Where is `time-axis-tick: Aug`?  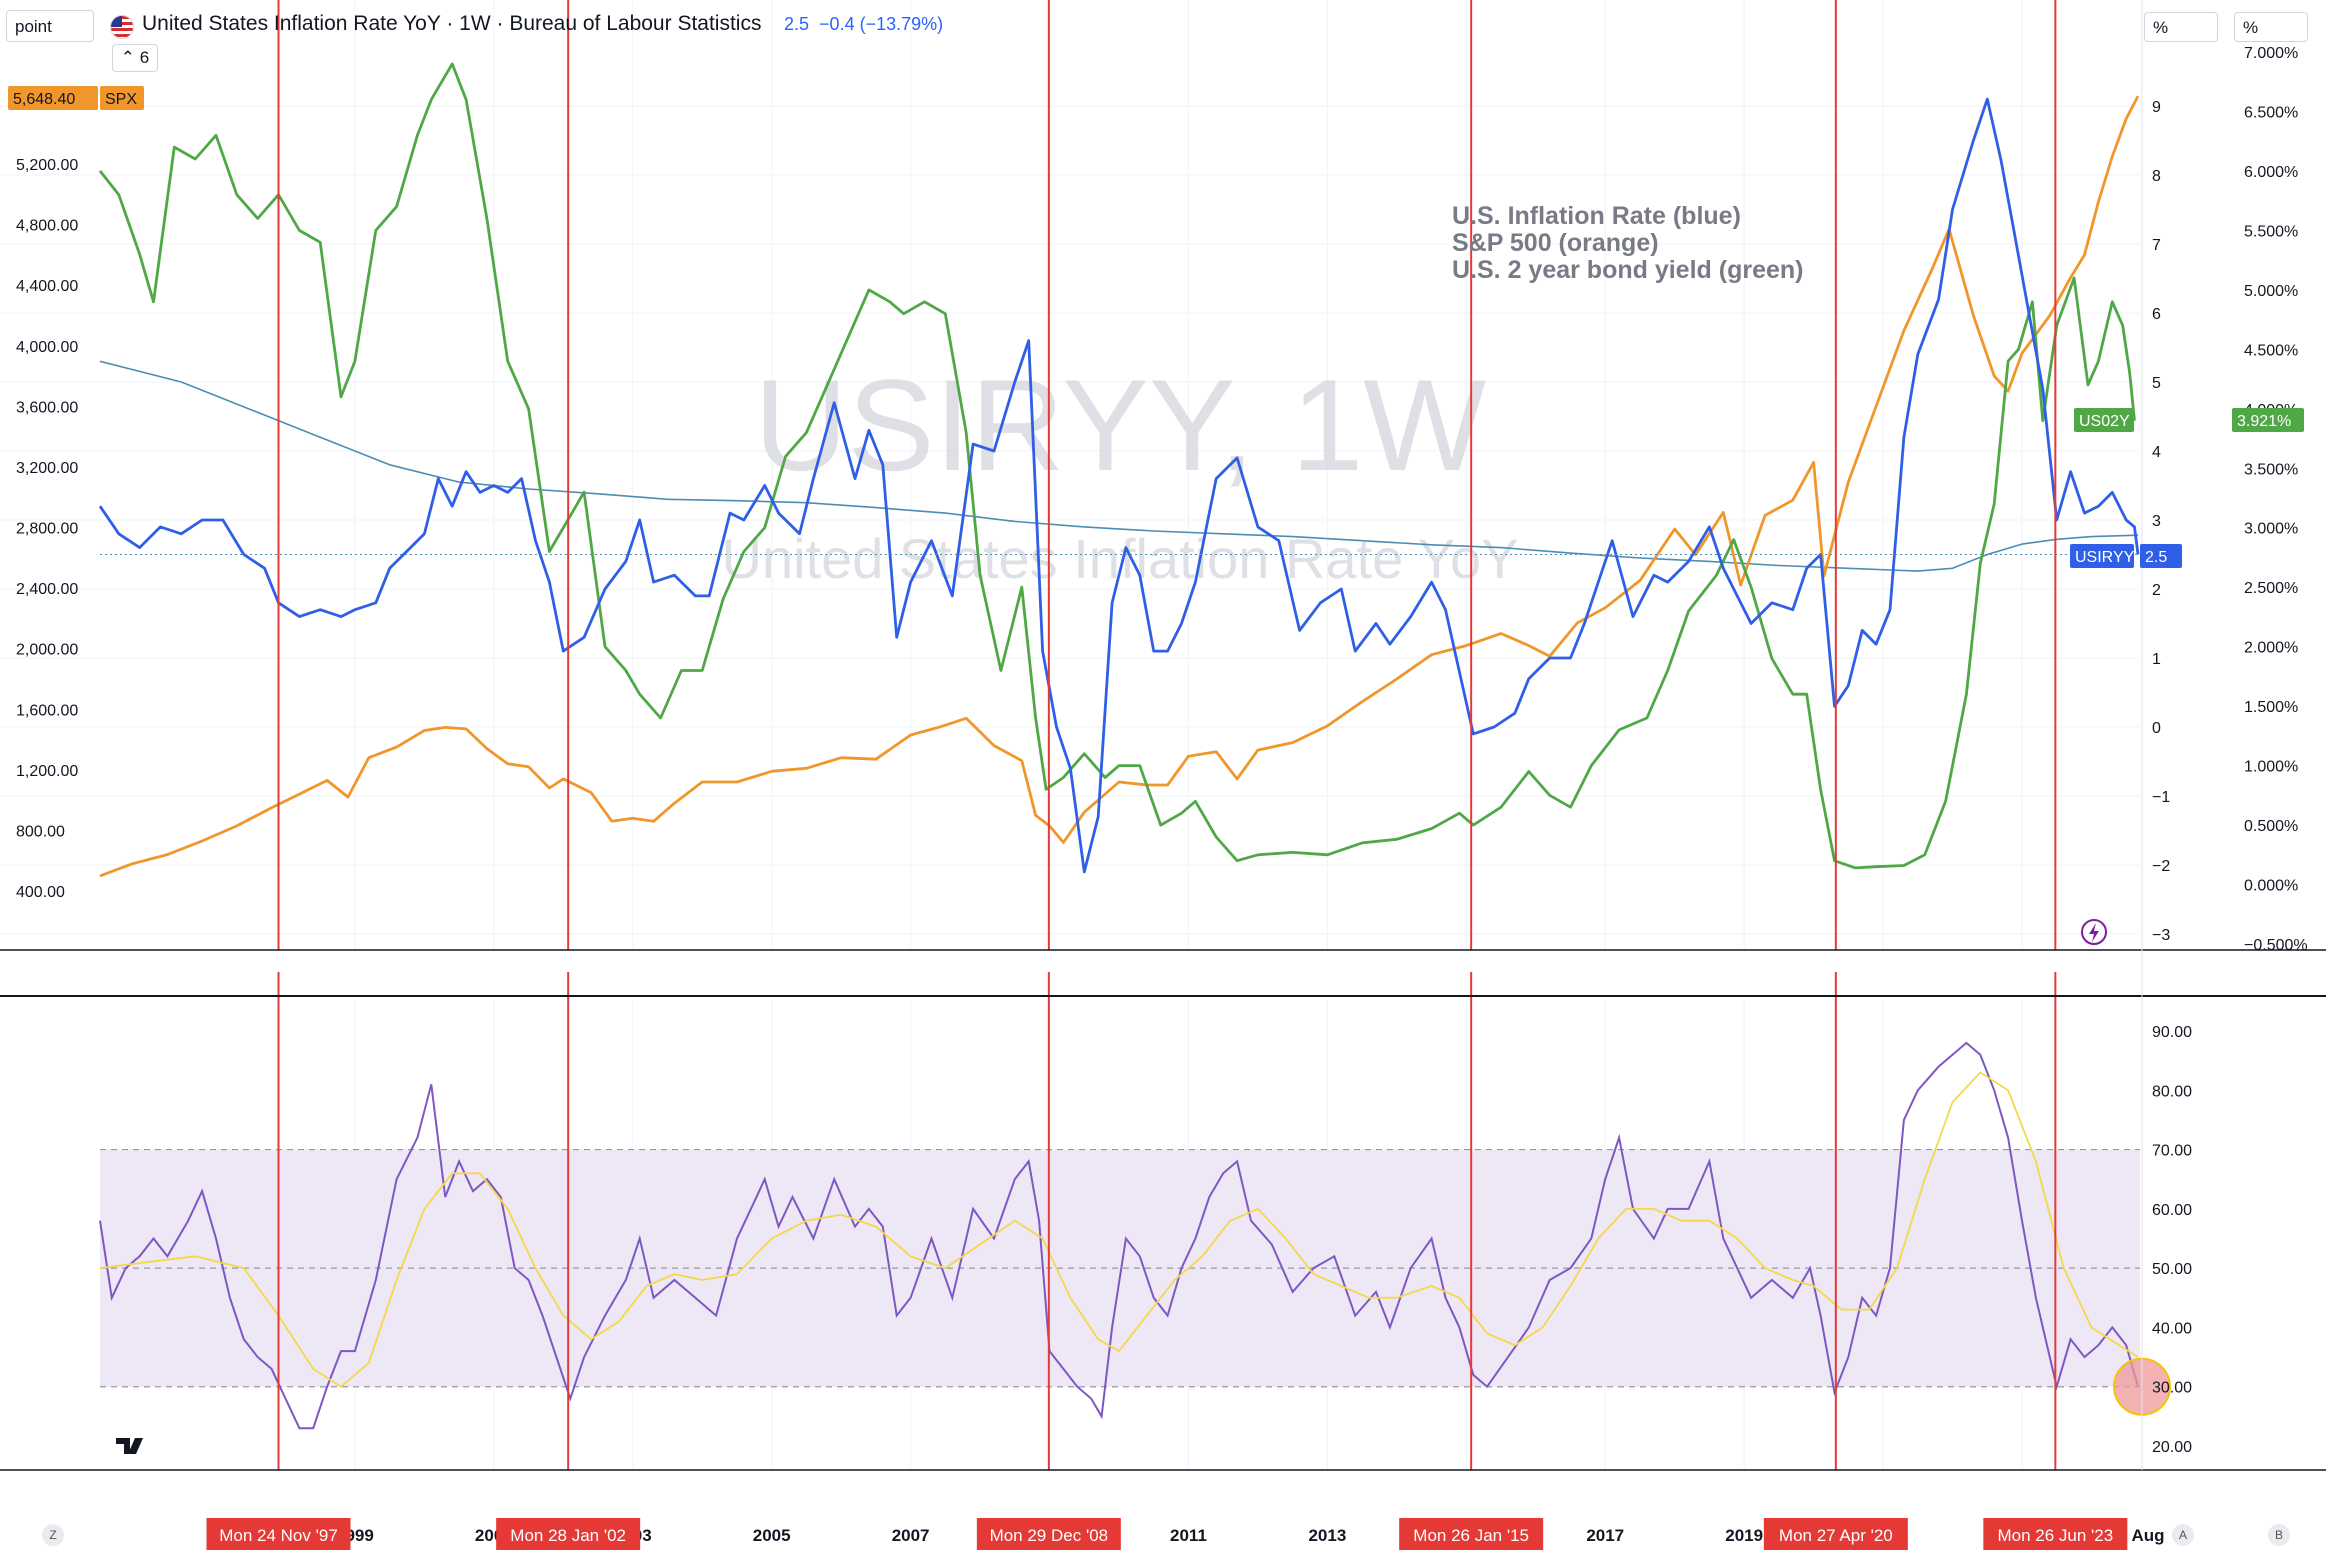 time-axis-tick: Aug is located at coordinates (2147, 1535).